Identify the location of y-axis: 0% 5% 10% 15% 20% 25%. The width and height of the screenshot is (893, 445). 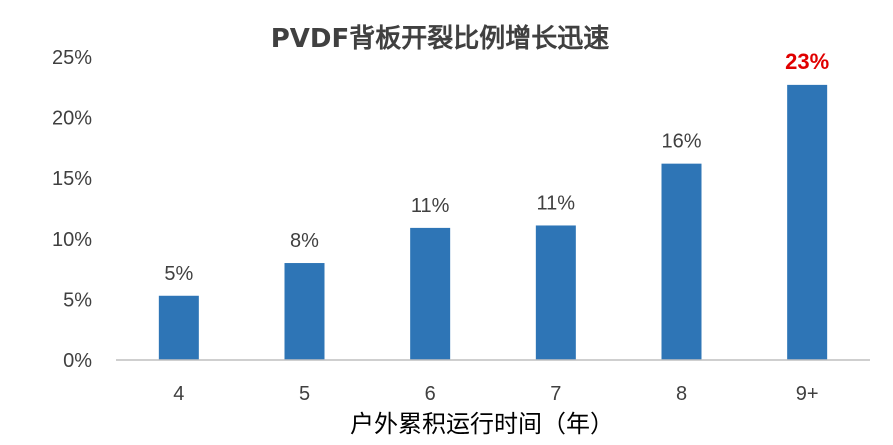
(72, 209).